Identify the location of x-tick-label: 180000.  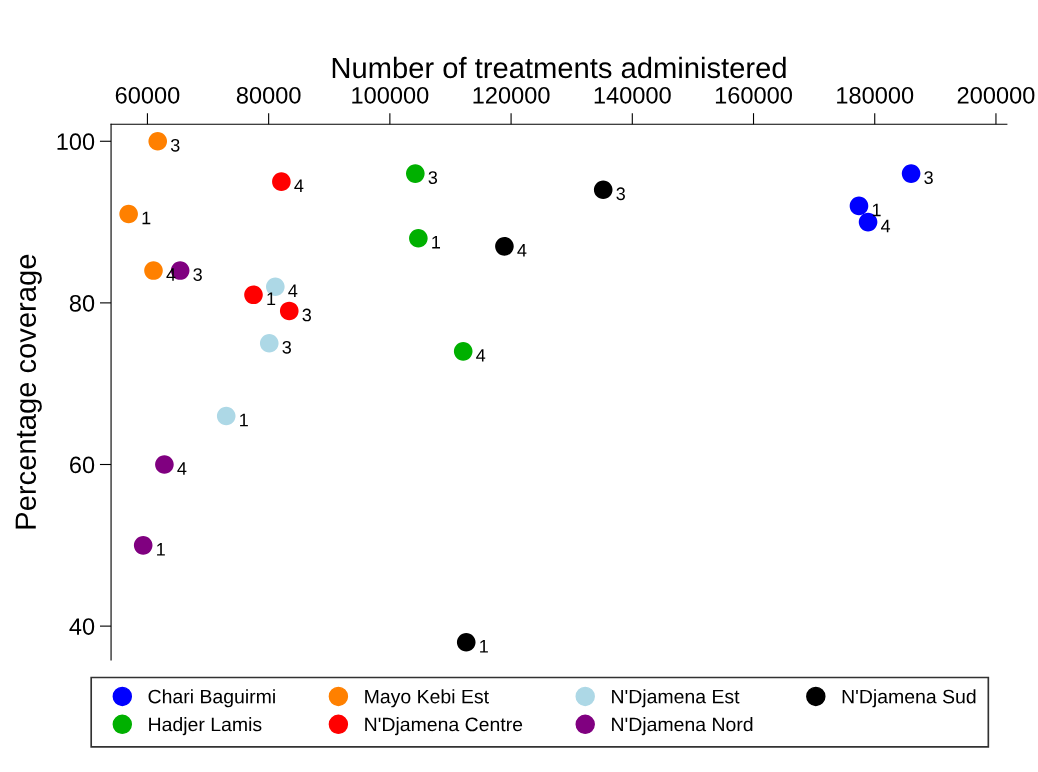
(875, 95).